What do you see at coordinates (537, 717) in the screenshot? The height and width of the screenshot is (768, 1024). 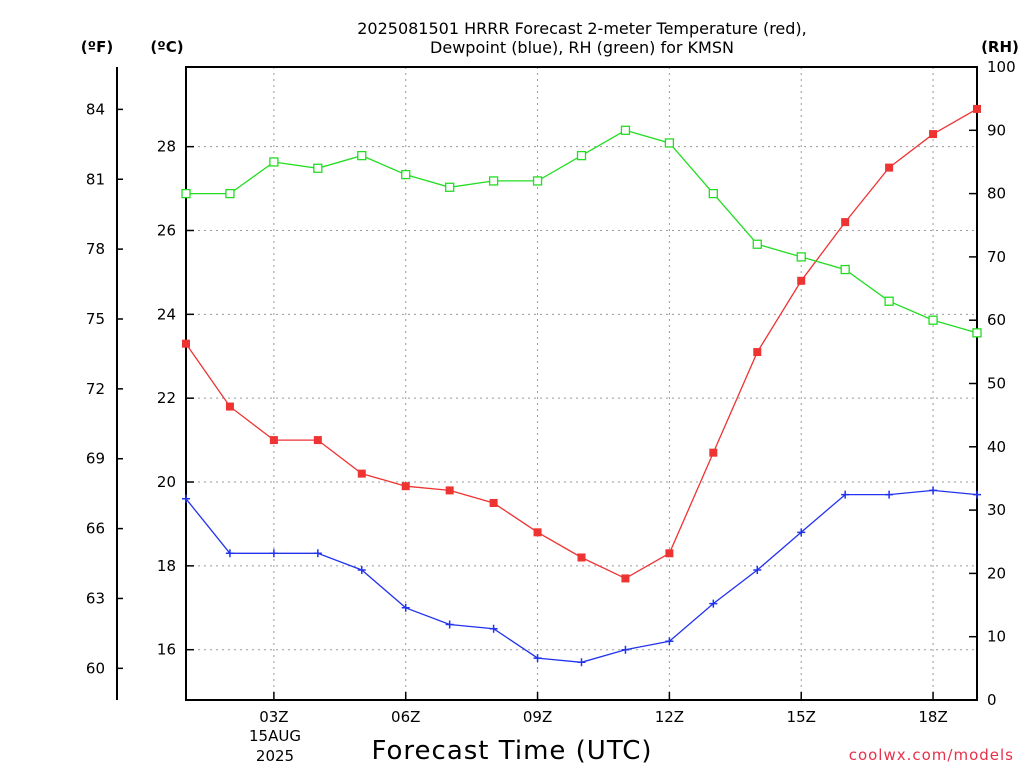 I see `x-tick-label: 09Z` at bounding box center [537, 717].